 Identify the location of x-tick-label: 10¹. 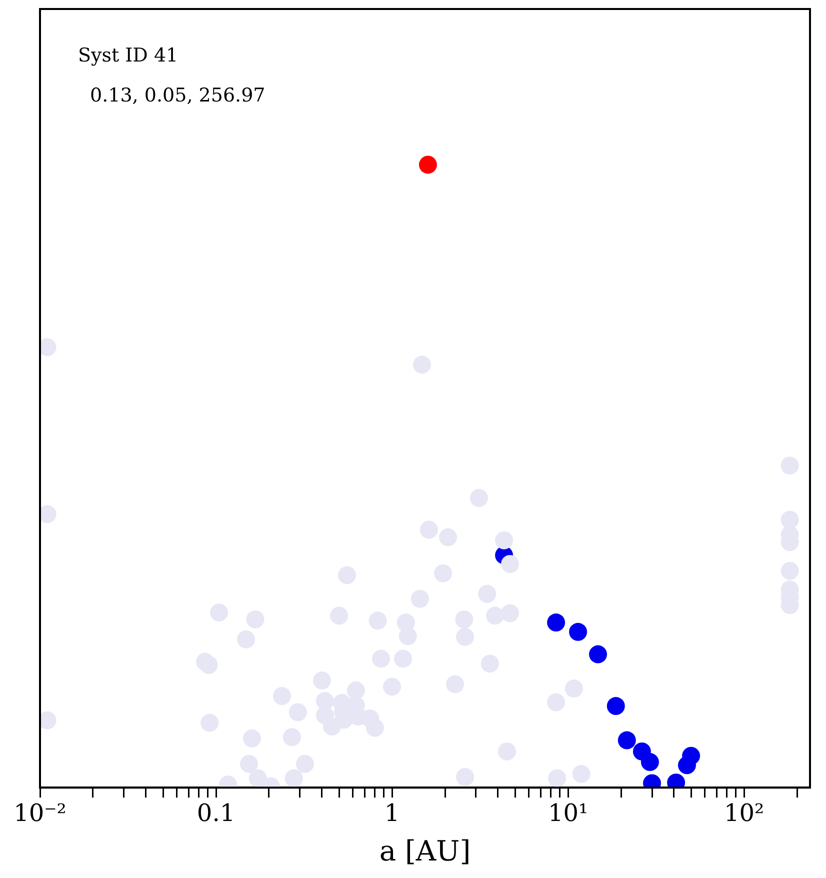
(568, 813).